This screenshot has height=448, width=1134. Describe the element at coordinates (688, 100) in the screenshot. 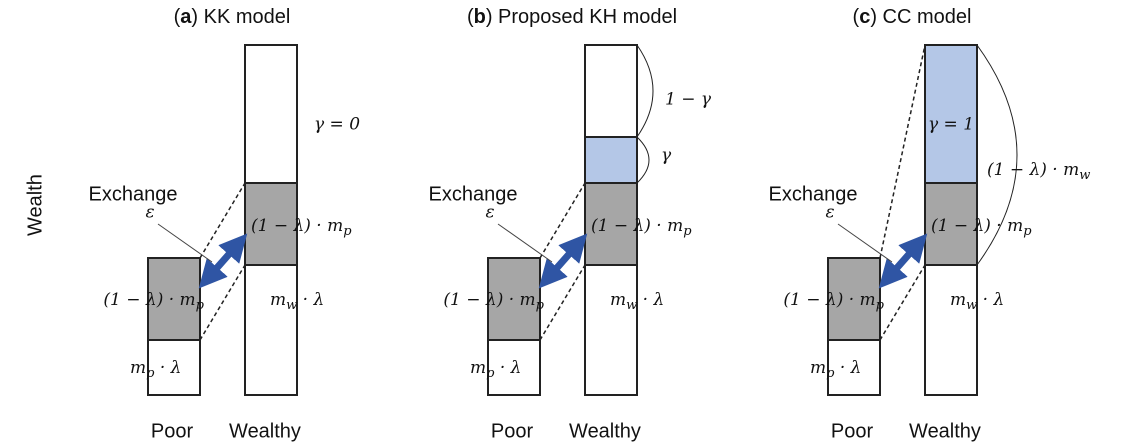

I see `brace-top-label: 1 − γ` at that location.